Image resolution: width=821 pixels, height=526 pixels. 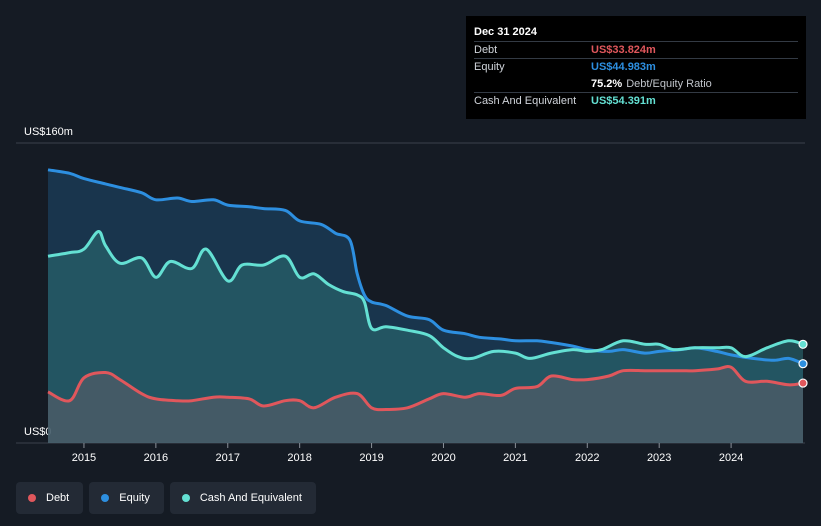 I want to click on x-tick-label: 2019, so click(x=371, y=458).